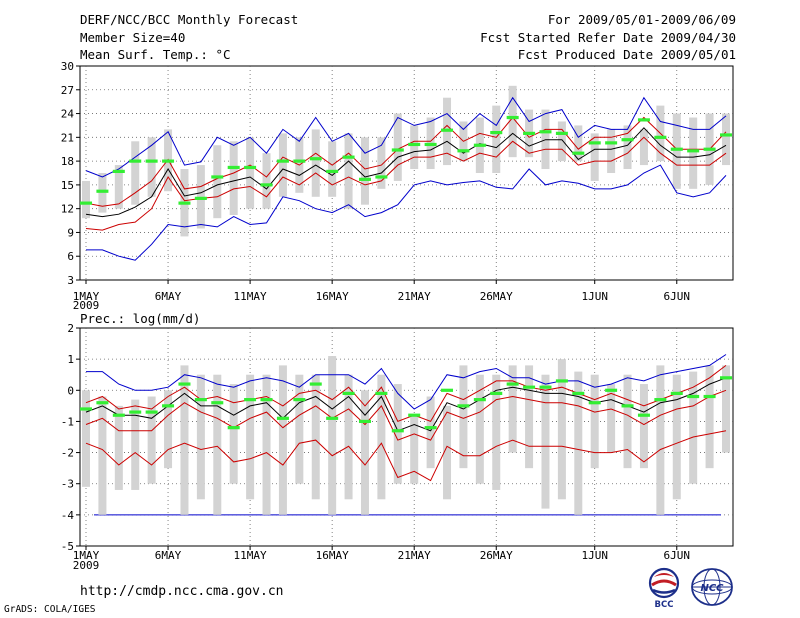  What do you see at coordinates (70, 232) in the screenshot?
I see `temp-ytick-label: 9` at bounding box center [70, 232].